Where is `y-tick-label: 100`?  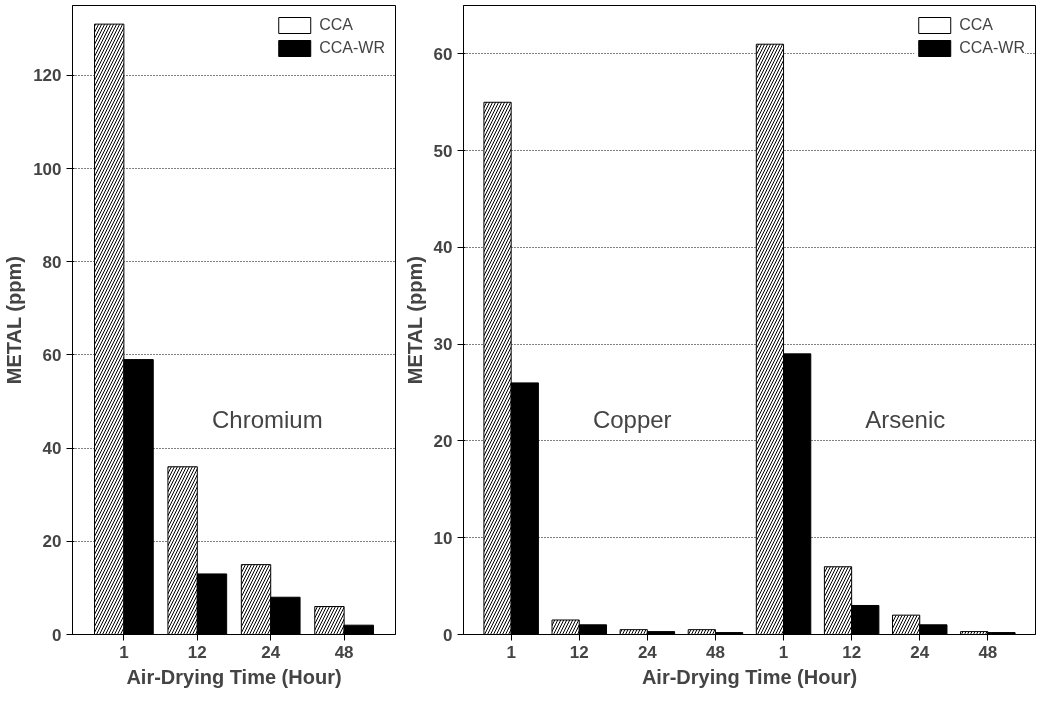
y-tick-label: 100 is located at coordinates (47, 169).